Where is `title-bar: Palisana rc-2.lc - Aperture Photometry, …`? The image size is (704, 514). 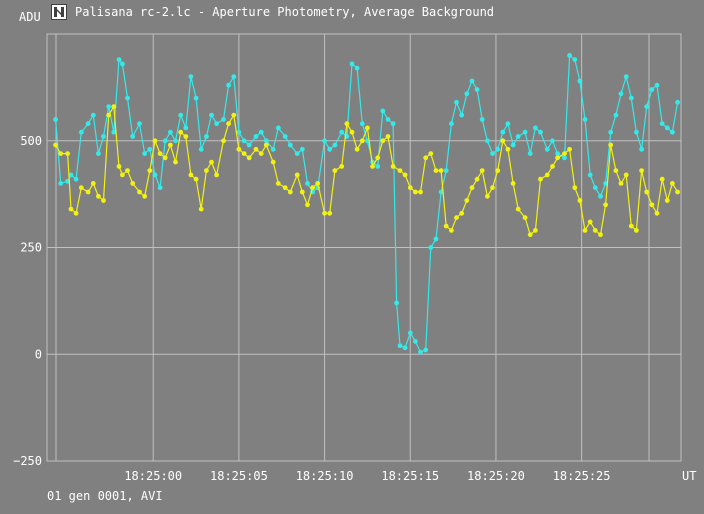 title-bar: Palisana rc-2.lc - Aperture Photometry, … is located at coordinates (352, 12).